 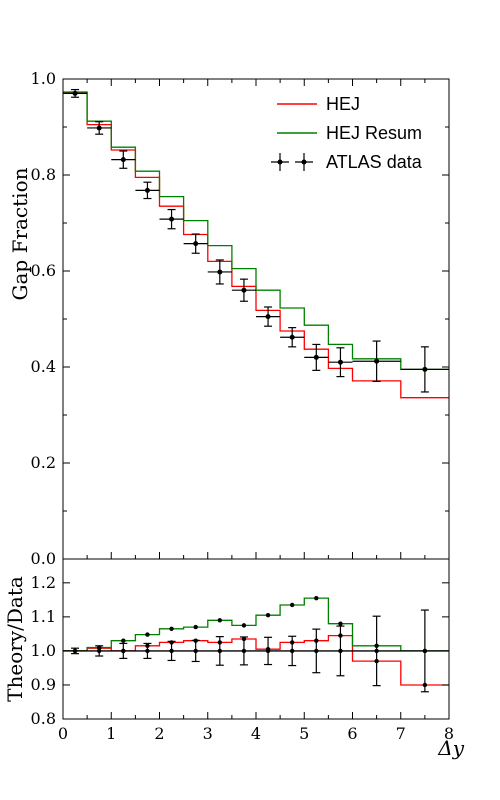 What do you see at coordinates (374, 162) in the screenshot?
I see `legend-label: ATLAS data` at bounding box center [374, 162].